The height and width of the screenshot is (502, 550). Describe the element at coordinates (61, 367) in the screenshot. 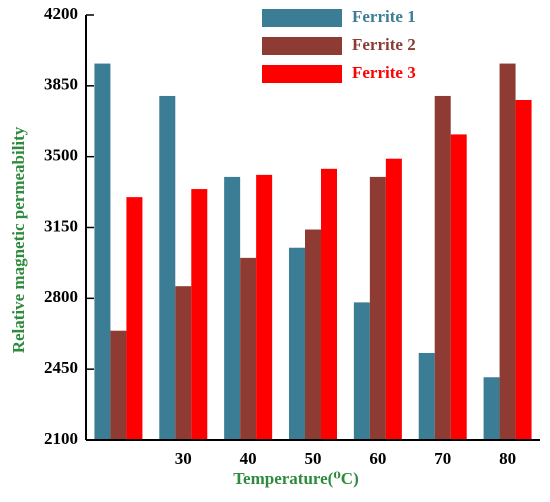

I see `y-tick-label: 2450` at that location.